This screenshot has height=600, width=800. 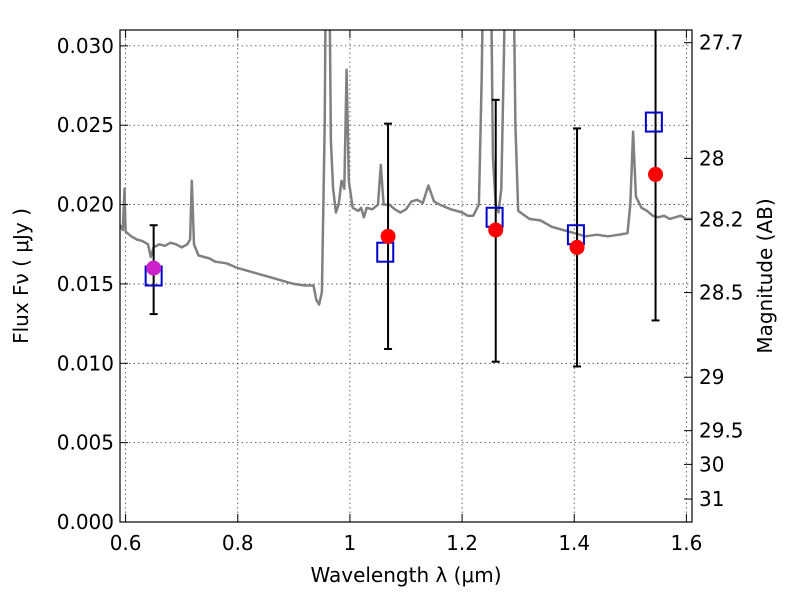 I want to click on x-tick-label: 1, so click(x=350, y=543).